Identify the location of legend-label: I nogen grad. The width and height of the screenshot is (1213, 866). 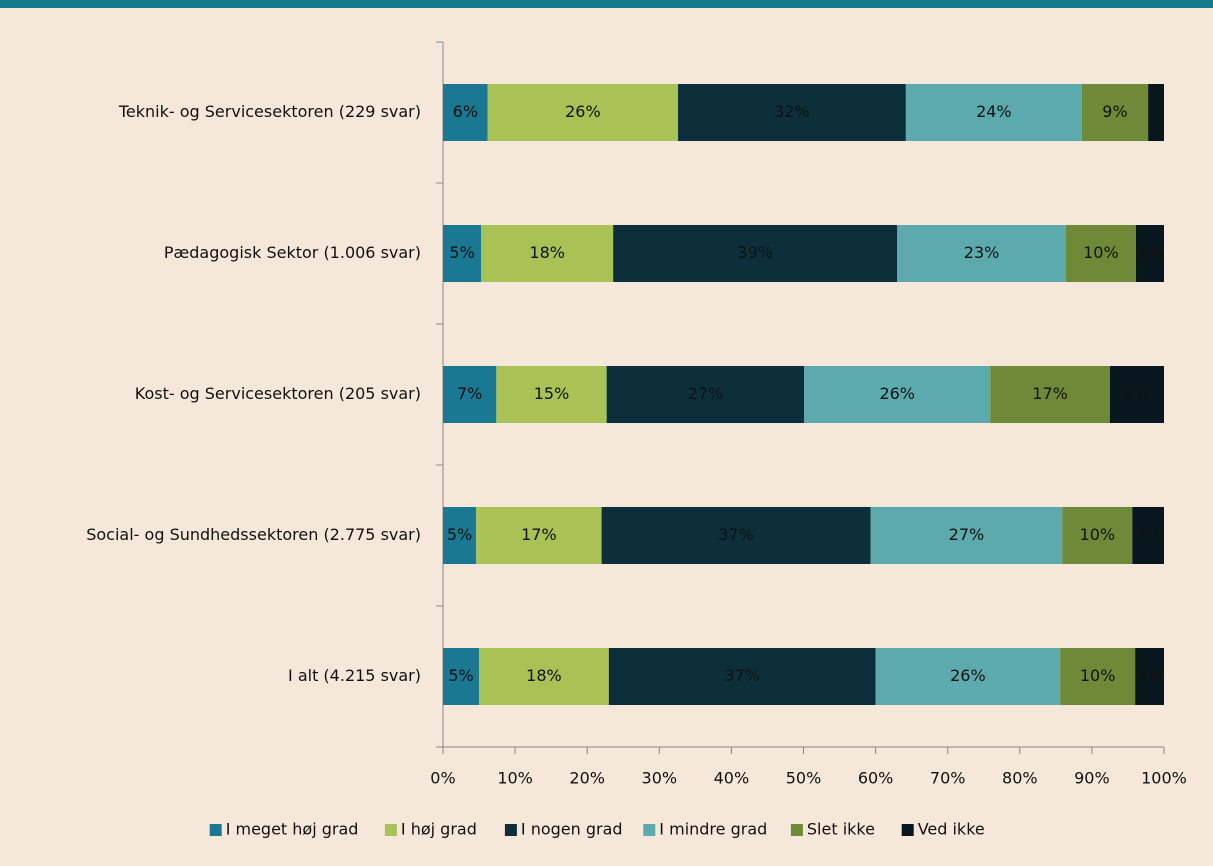
(572, 829).